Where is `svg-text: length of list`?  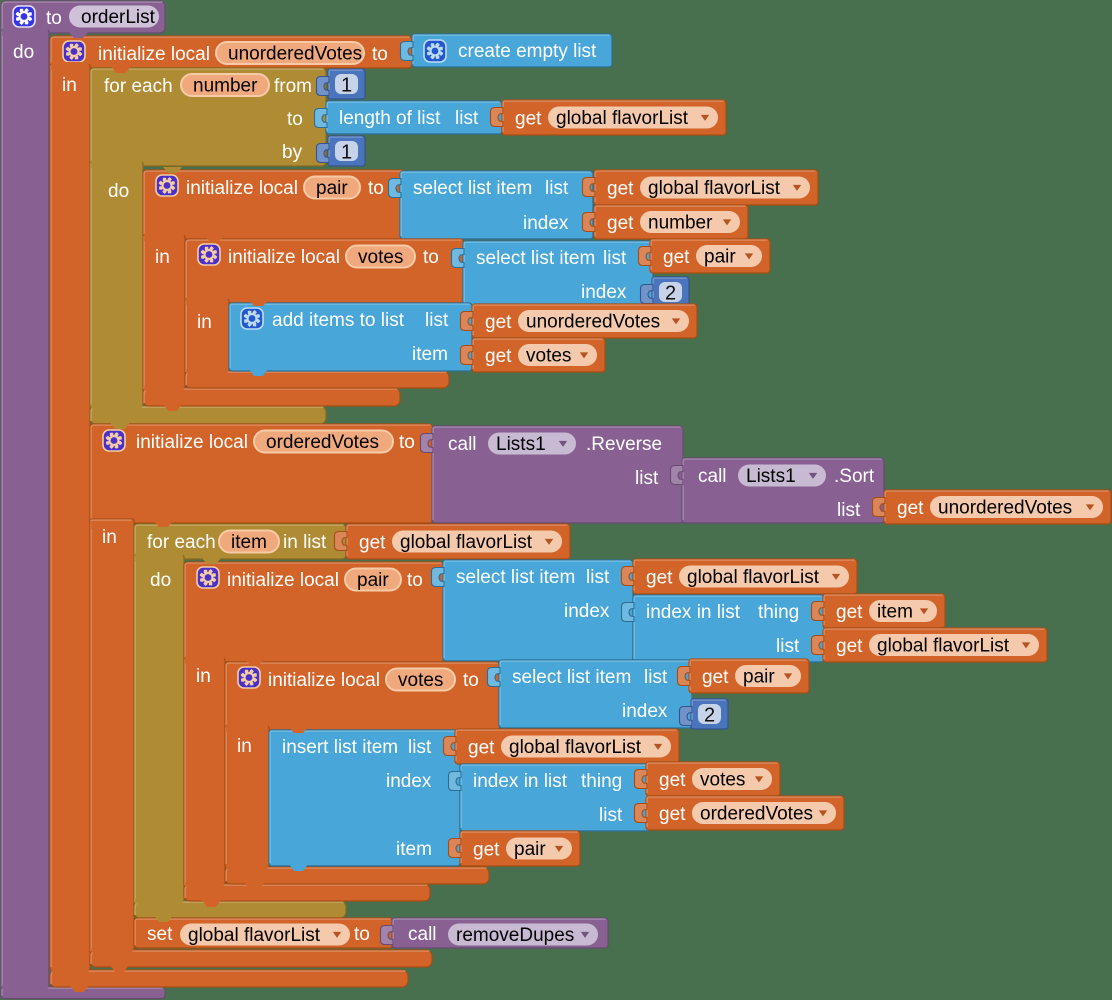 svg-text: length of list is located at coordinates (390, 118).